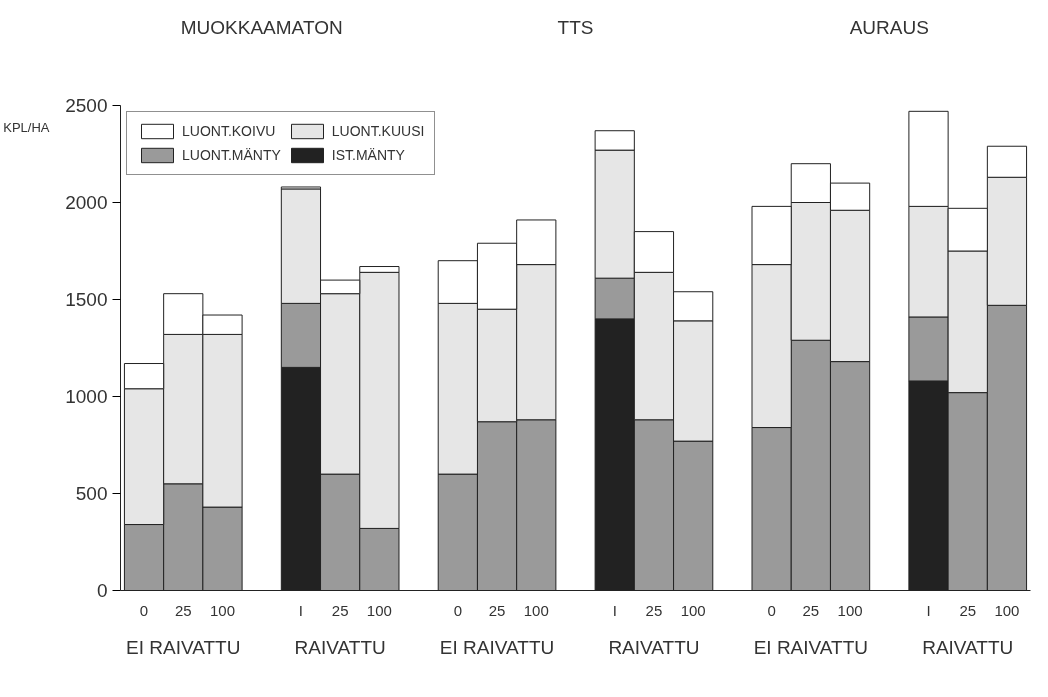 The image size is (1048, 697). What do you see at coordinates (889, 27) in the screenshot?
I see `text: AURAUS` at bounding box center [889, 27].